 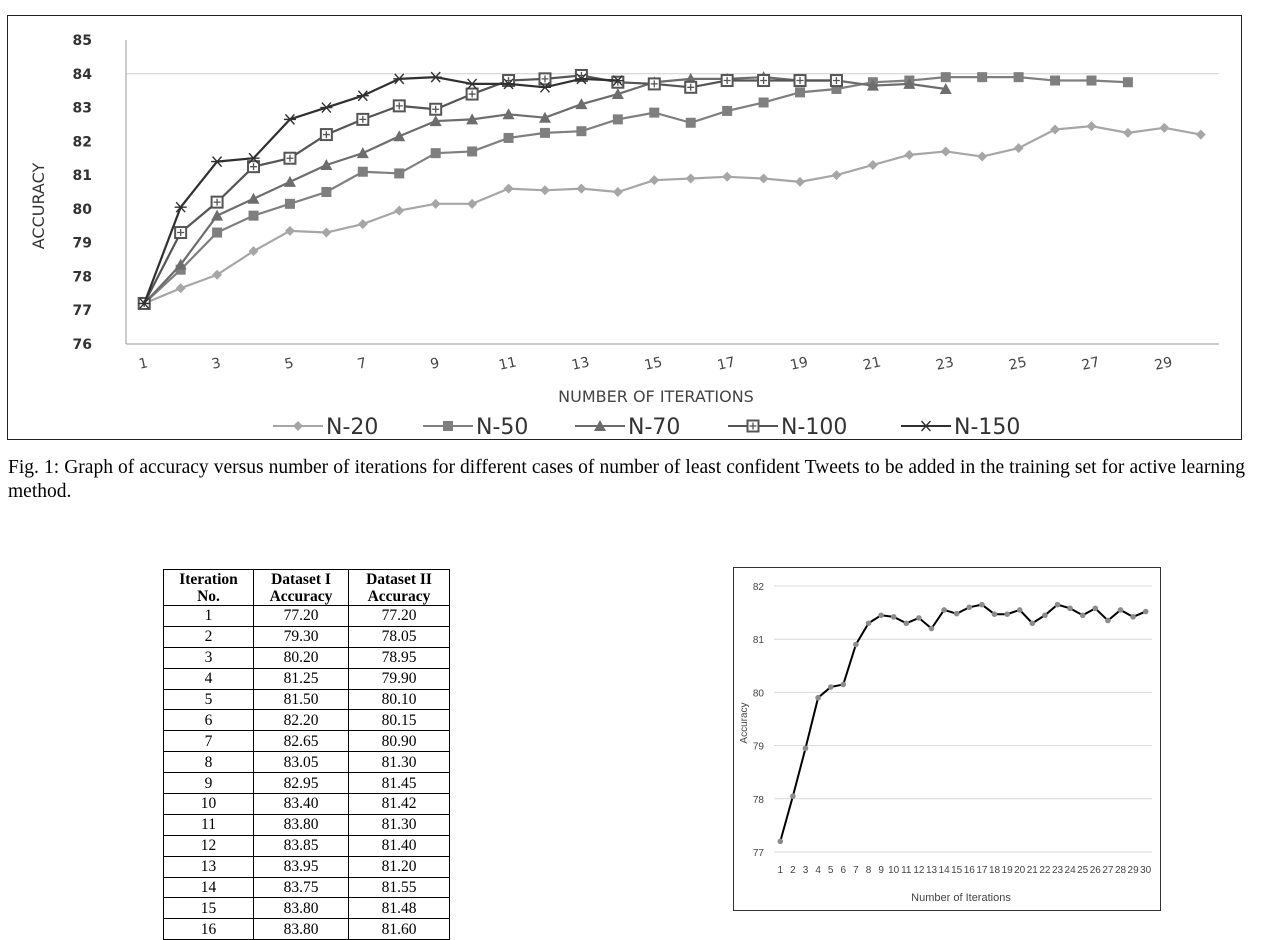 I want to click on y-tick-label-78: 78, so click(x=759, y=800).